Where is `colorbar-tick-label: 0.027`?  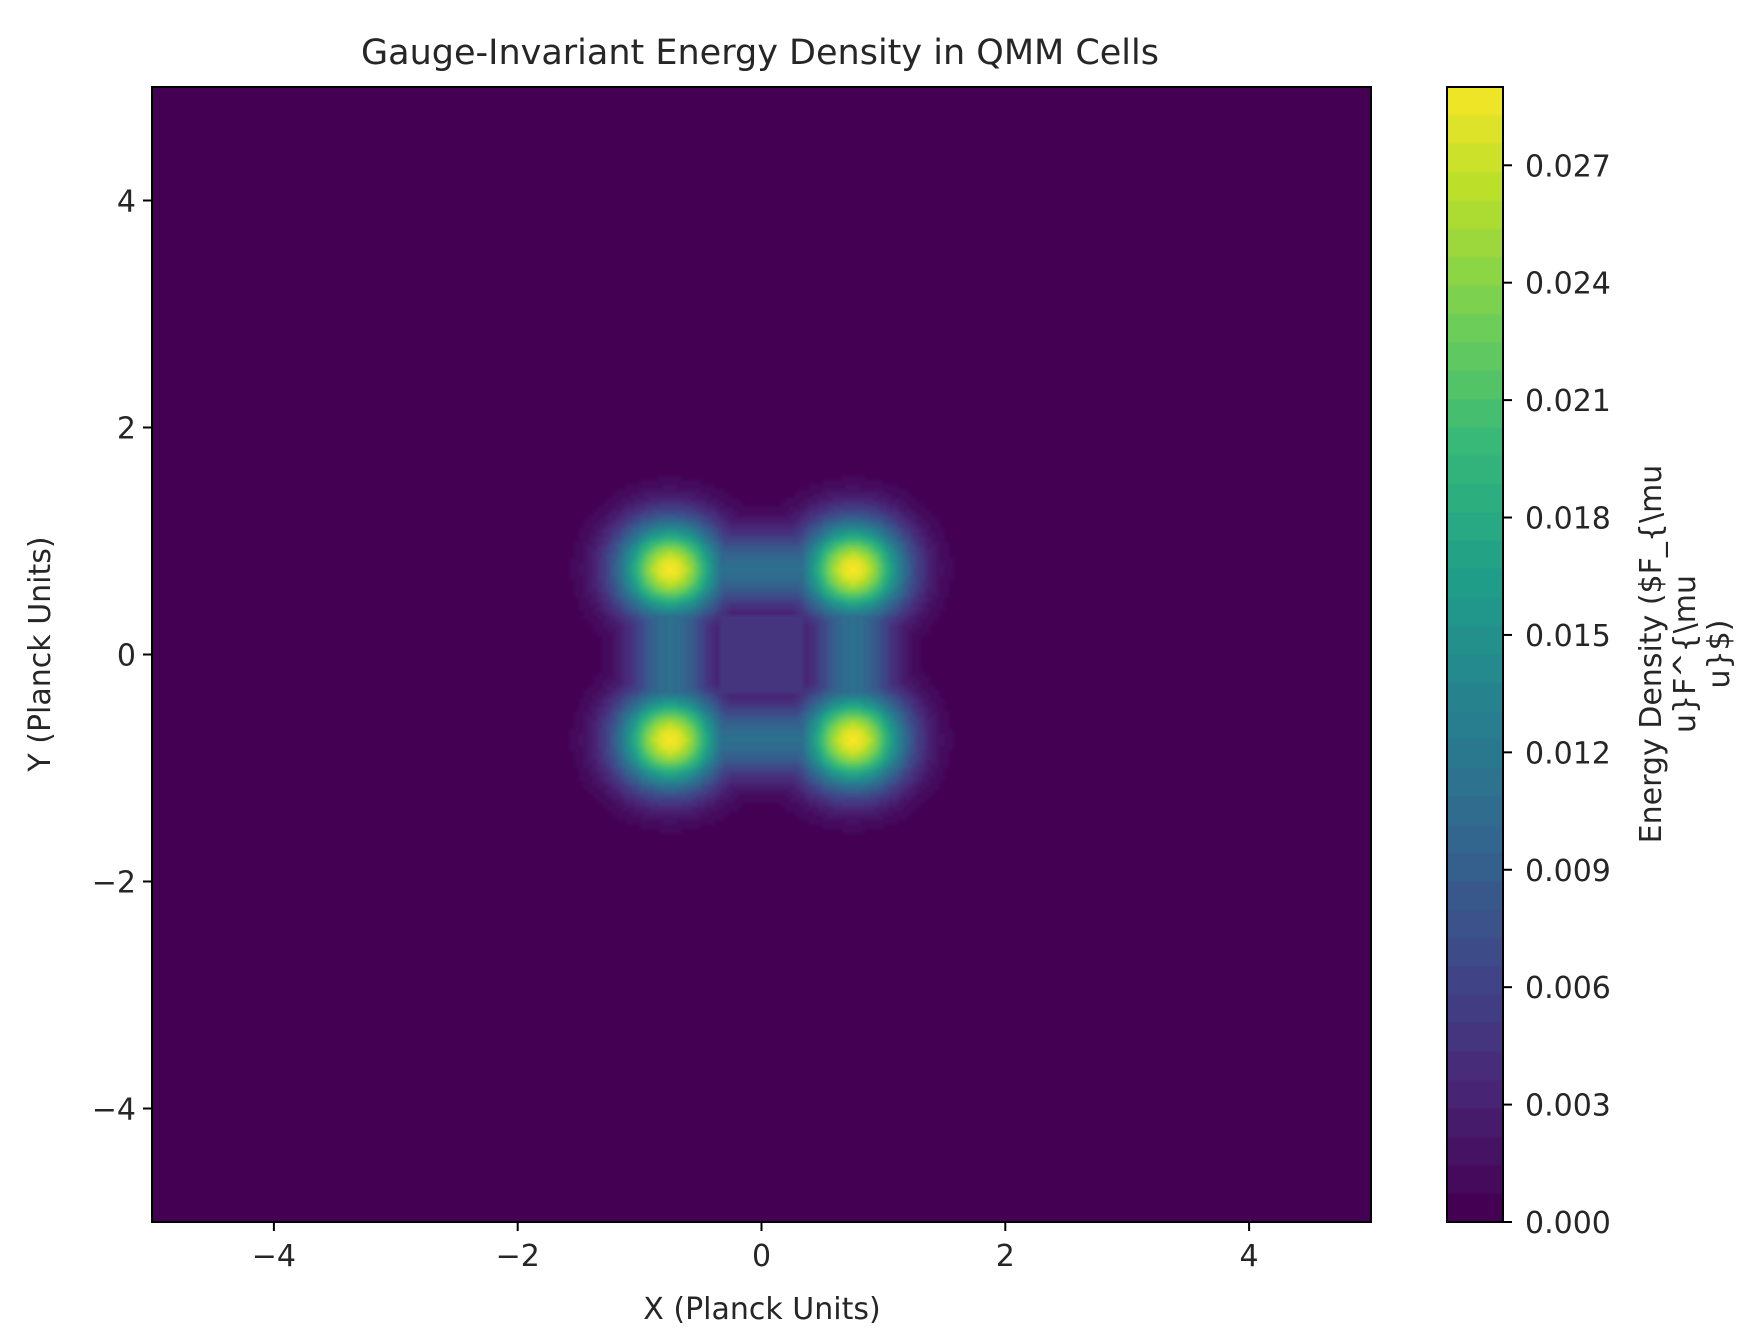 colorbar-tick-label: 0.027 is located at coordinates (1568, 166).